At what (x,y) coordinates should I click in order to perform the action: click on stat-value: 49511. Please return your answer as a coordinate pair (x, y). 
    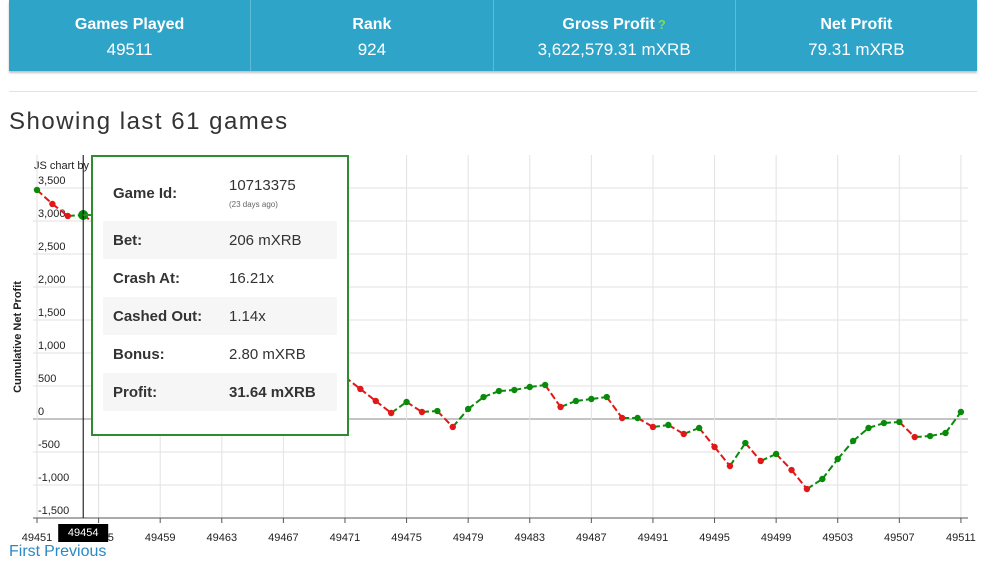
    Looking at the image, I should click on (129, 49).